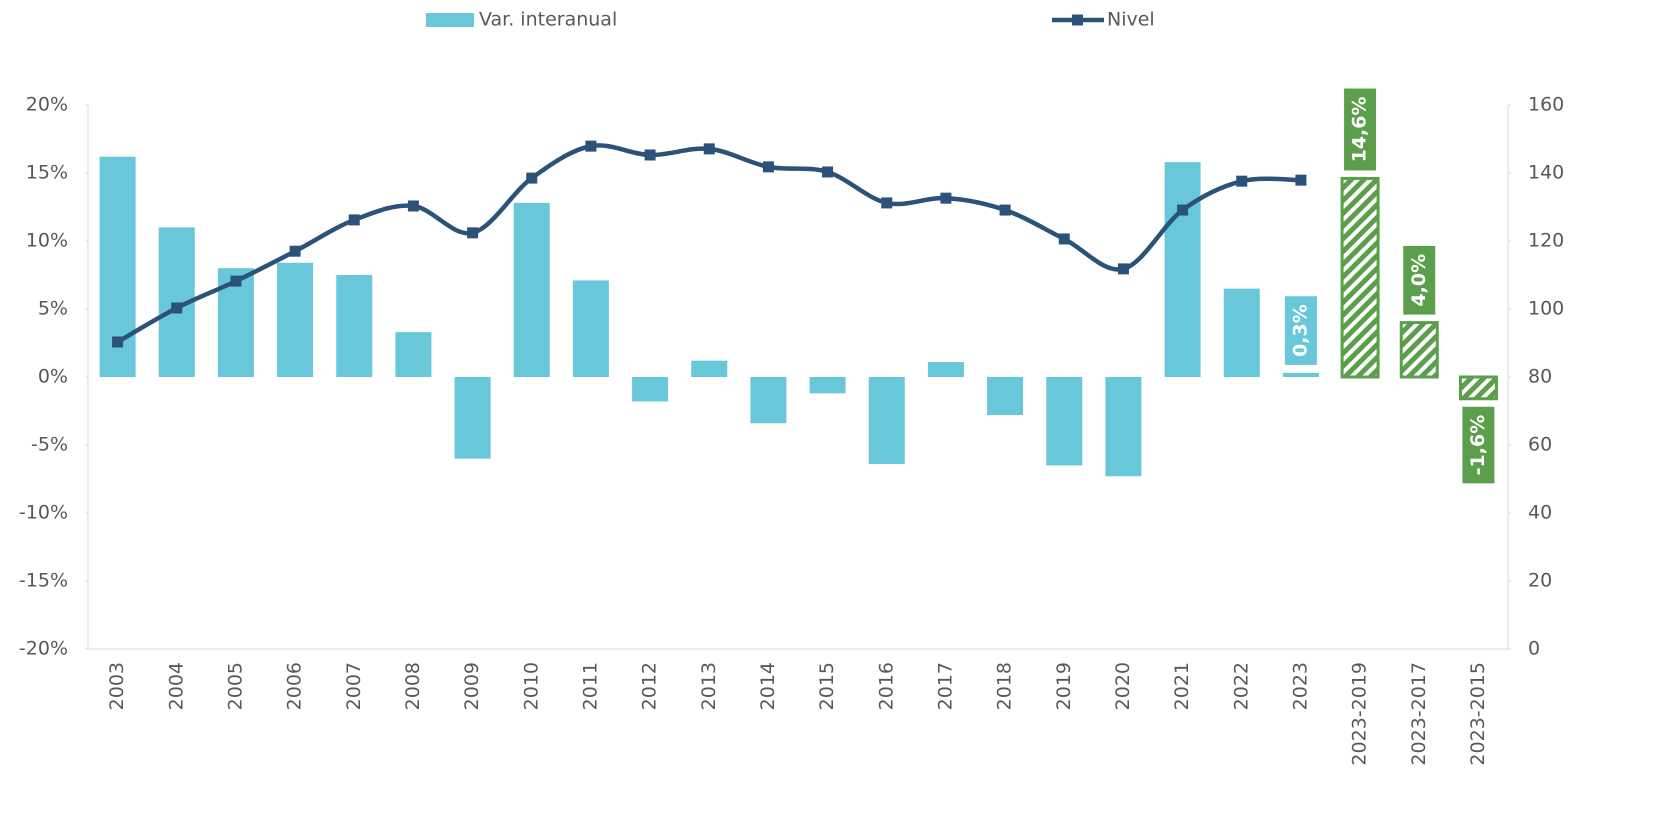  What do you see at coordinates (47, 173) in the screenshot?
I see `y-tick-label: 15%` at bounding box center [47, 173].